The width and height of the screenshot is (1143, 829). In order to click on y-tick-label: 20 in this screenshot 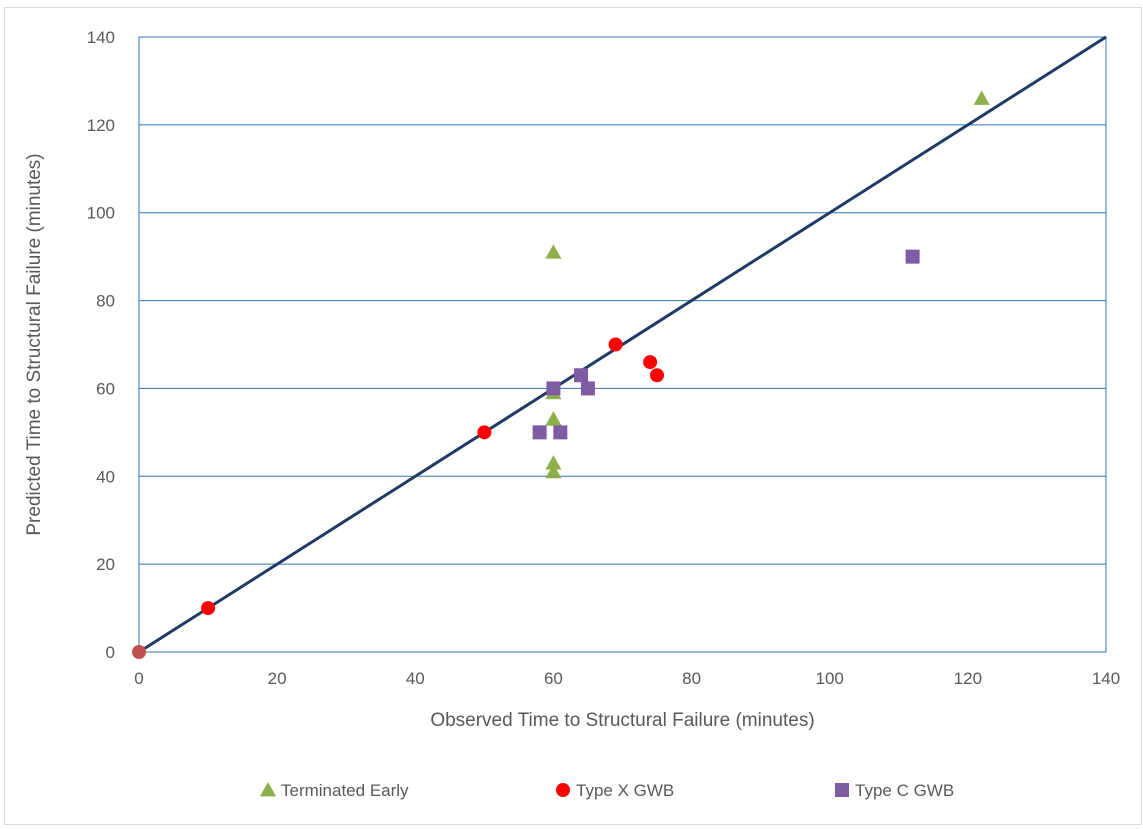, I will do `click(105, 564)`.